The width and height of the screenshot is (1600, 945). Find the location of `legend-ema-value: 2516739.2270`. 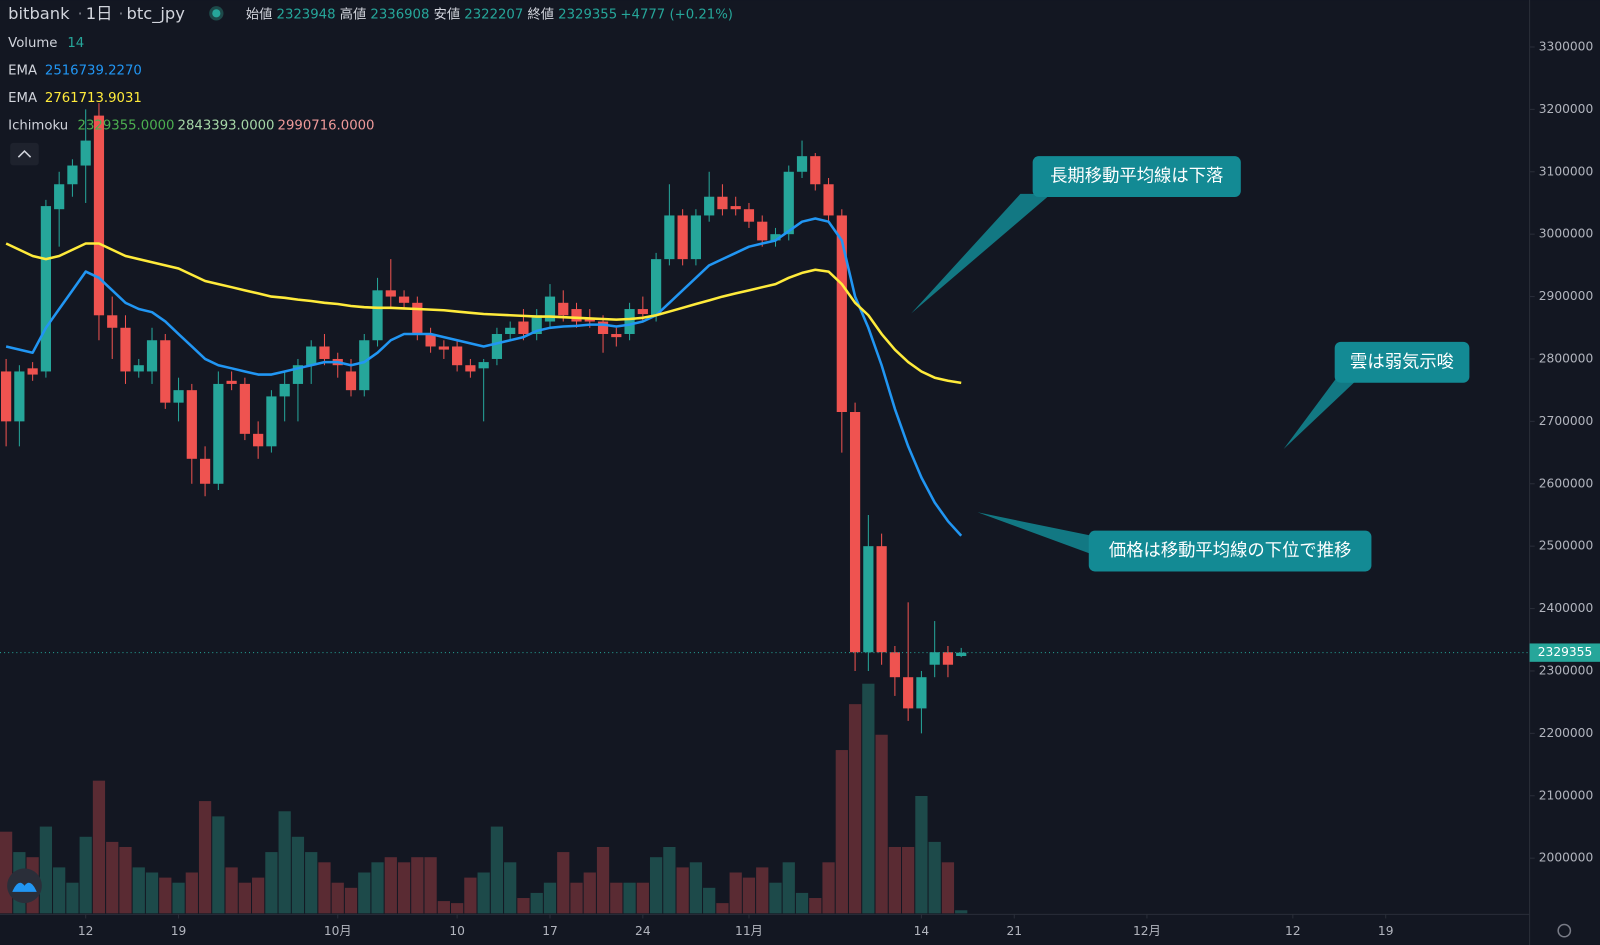

legend-ema-value: 2516739.2270 is located at coordinates (93, 70).